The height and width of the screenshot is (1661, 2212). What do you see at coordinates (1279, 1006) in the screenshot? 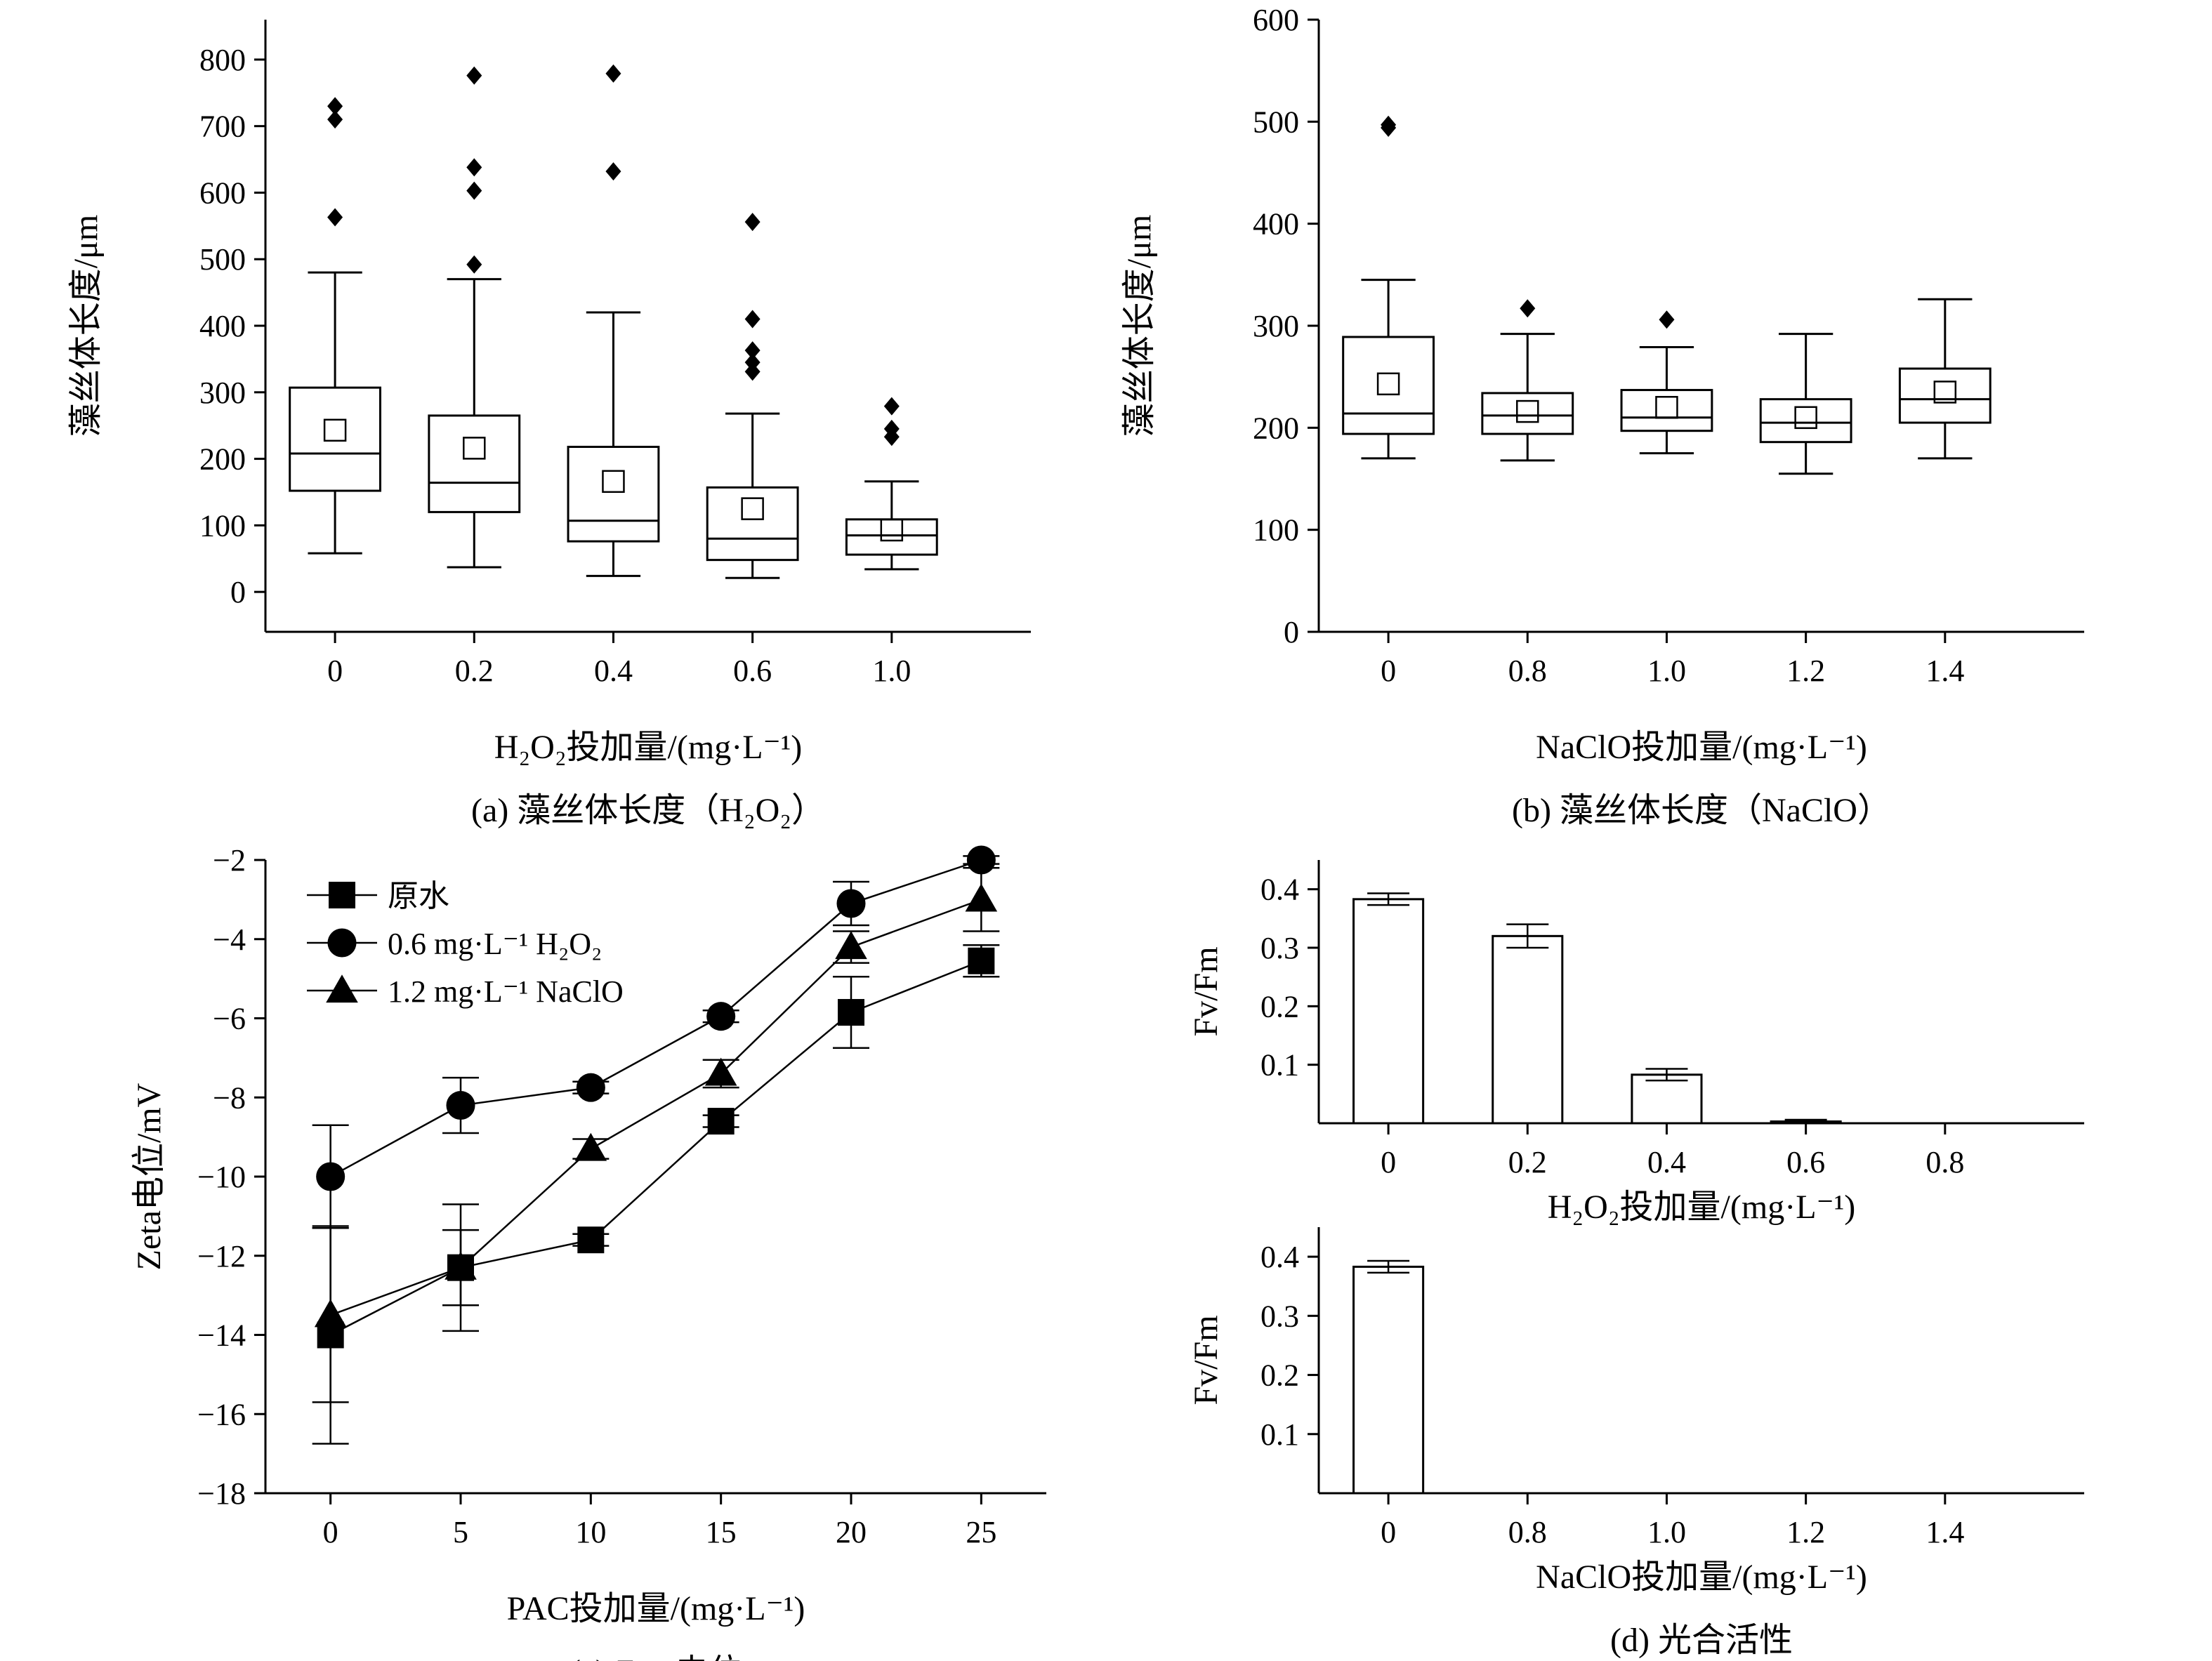
I see `y-tick-label: 0.2` at bounding box center [1279, 1006].